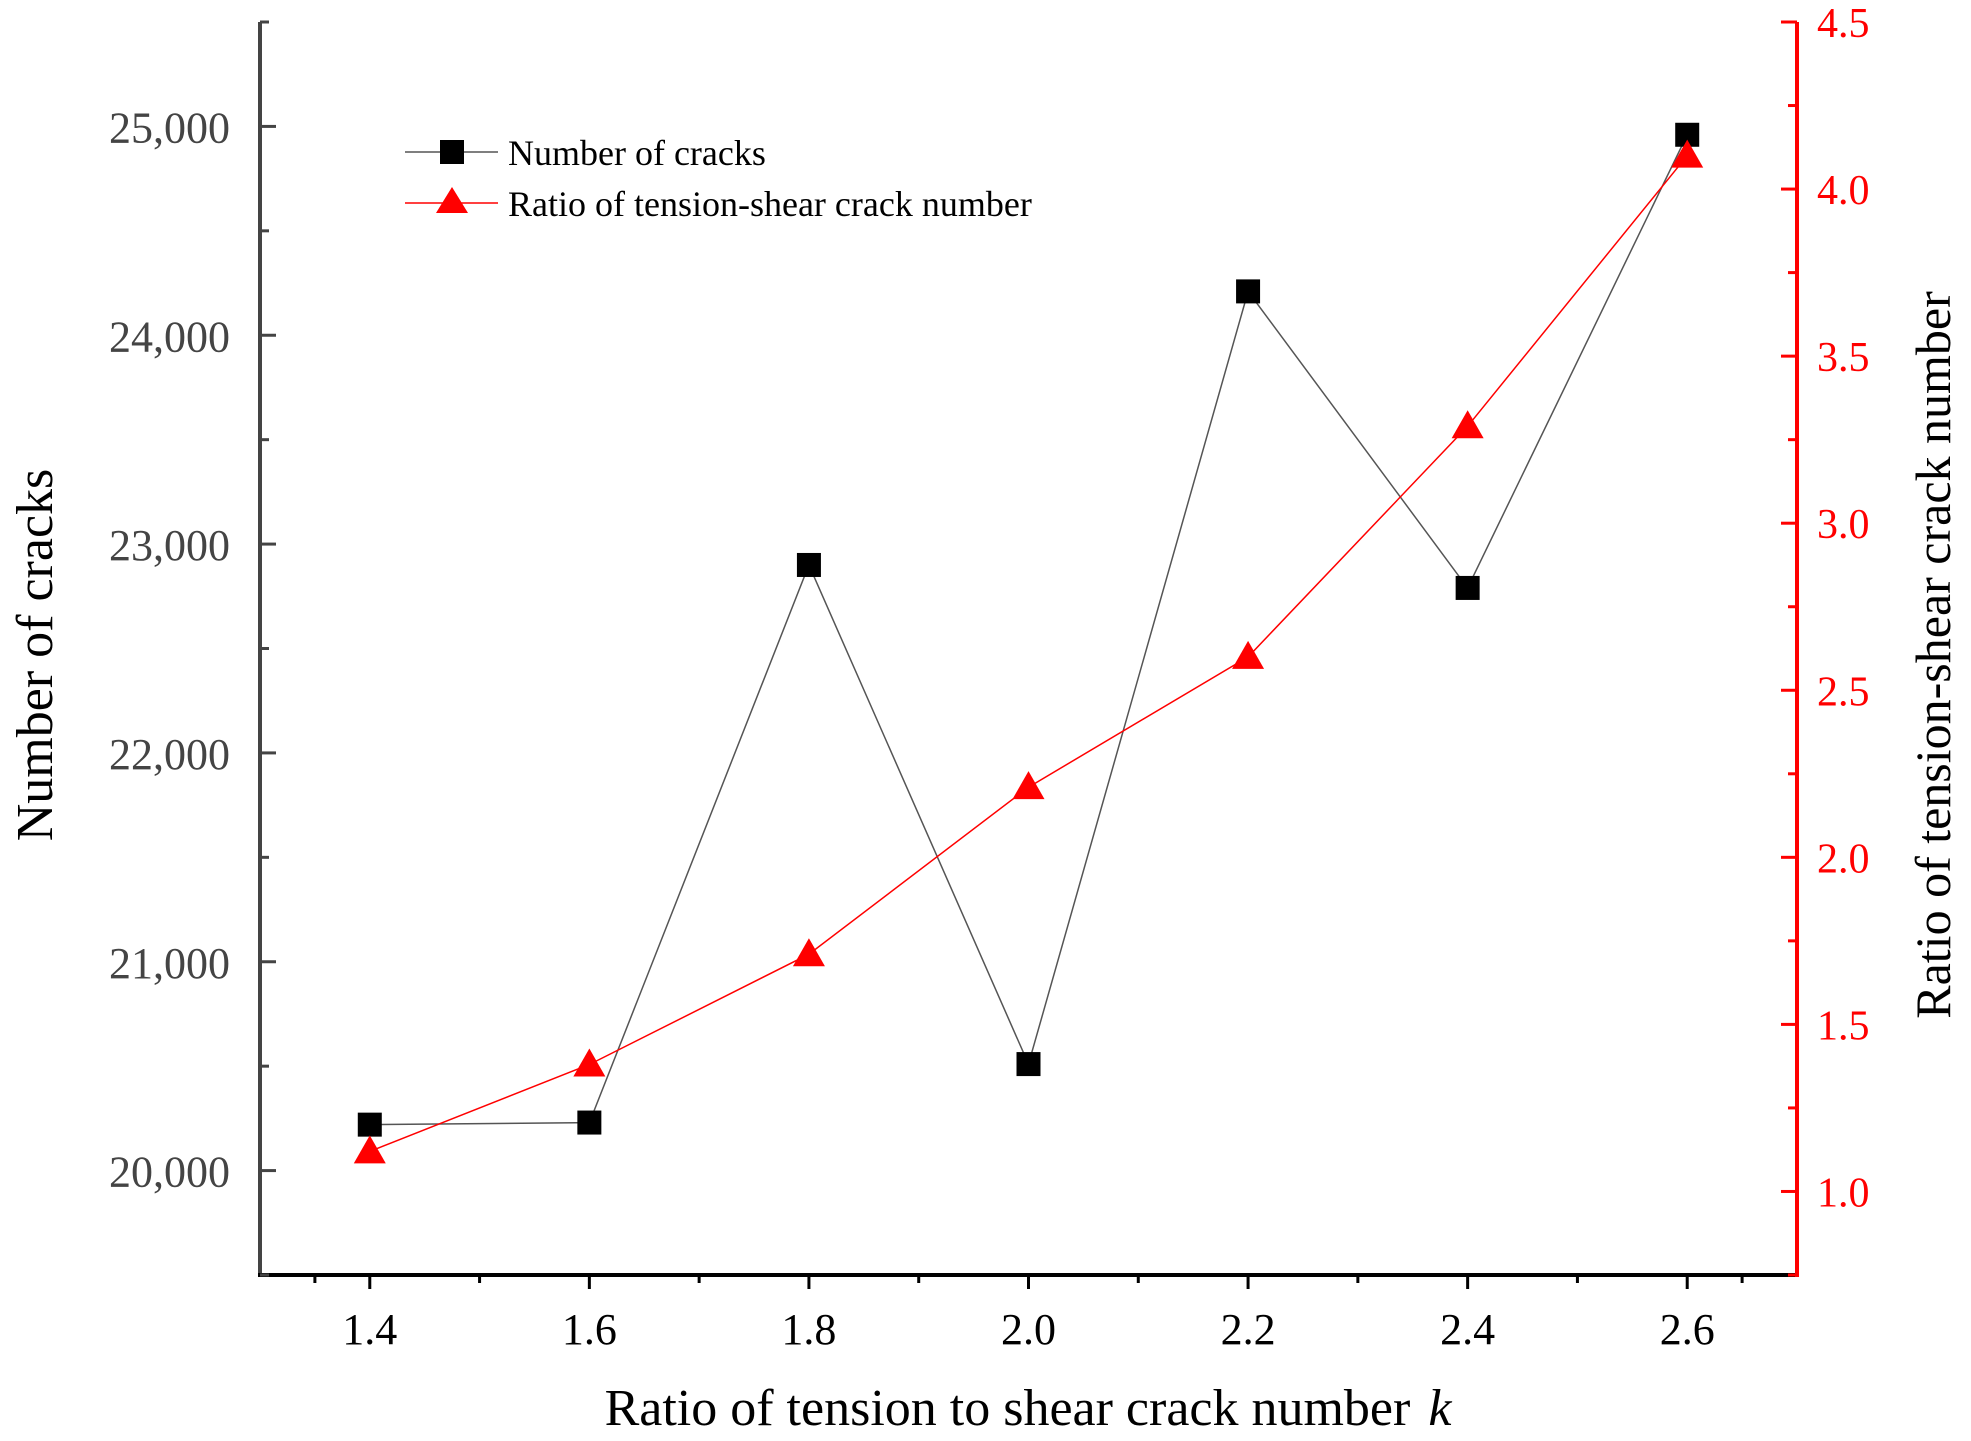 This screenshot has height=1441, width=1971. I want to click on x-tick-label: 2.6, so click(1687, 1329).